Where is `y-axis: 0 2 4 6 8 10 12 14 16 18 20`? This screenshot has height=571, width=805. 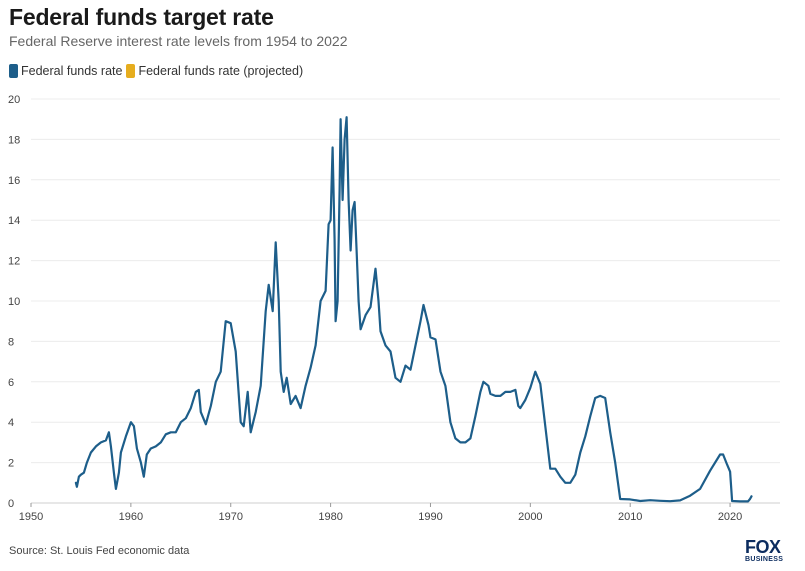 y-axis: 0 2 4 6 8 10 12 14 16 18 20 is located at coordinates (14, 302).